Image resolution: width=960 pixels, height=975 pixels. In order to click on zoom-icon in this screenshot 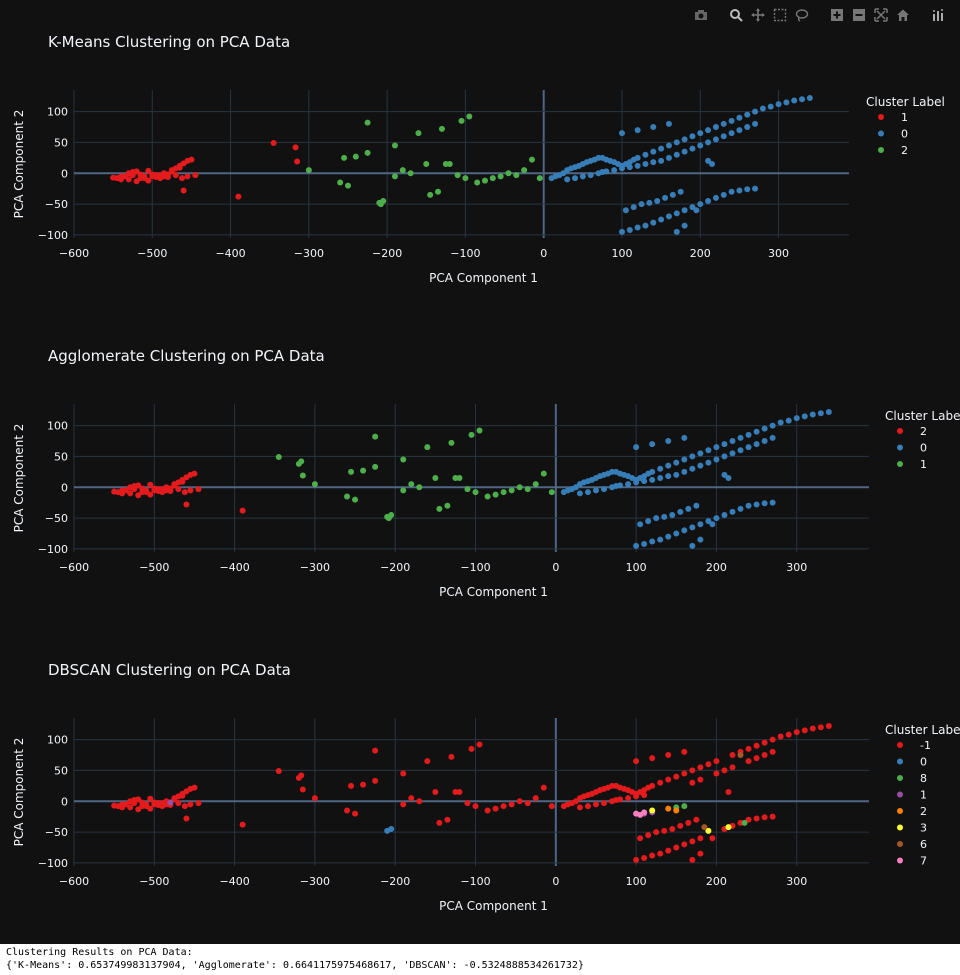, I will do `click(735, 14)`.